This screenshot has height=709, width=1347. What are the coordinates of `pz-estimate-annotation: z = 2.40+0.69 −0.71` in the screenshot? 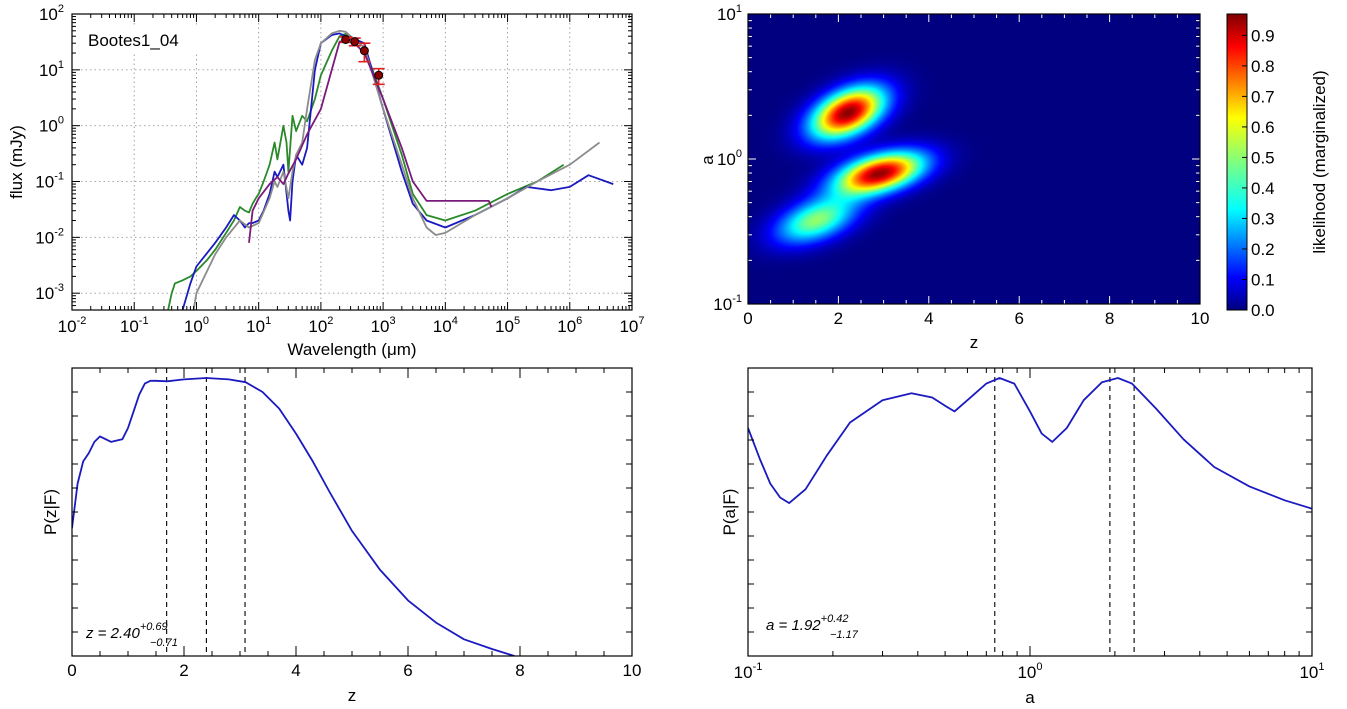 It's located at (131, 635).